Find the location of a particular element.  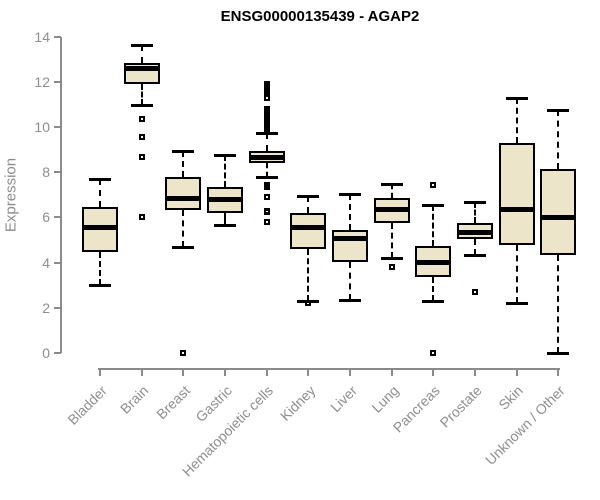

y-tick-label: 8 is located at coordinates (46, 172).